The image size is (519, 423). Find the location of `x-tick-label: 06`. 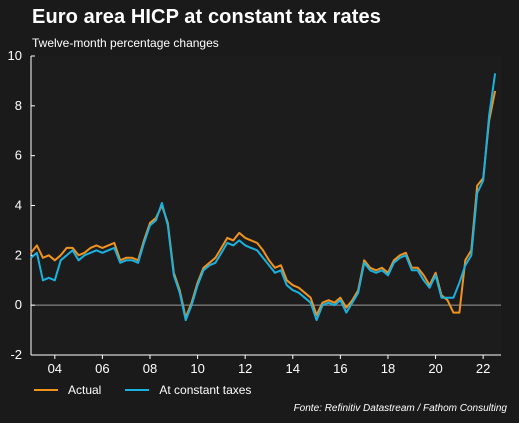

x-tick-label: 06 is located at coordinates (102, 368).